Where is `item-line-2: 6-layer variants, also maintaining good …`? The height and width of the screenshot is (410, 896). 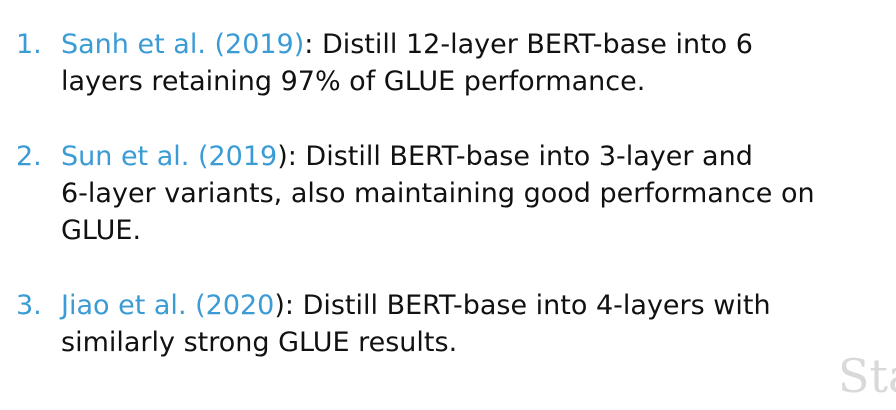 item-line-2: 6-layer variants, also maintaining good … is located at coordinates (438, 193).